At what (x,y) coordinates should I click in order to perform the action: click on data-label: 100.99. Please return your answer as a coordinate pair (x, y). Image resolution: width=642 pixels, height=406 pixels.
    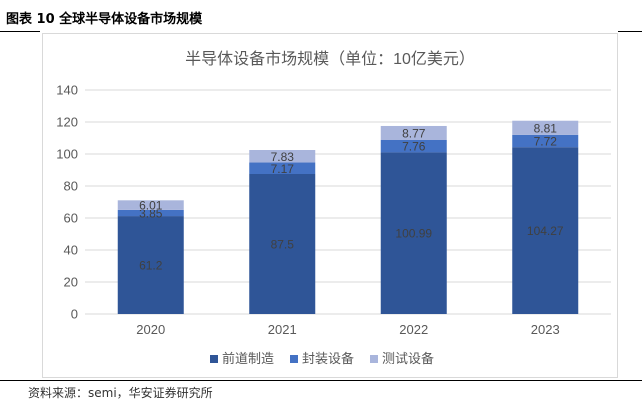
    Looking at the image, I should click on (413, 234).